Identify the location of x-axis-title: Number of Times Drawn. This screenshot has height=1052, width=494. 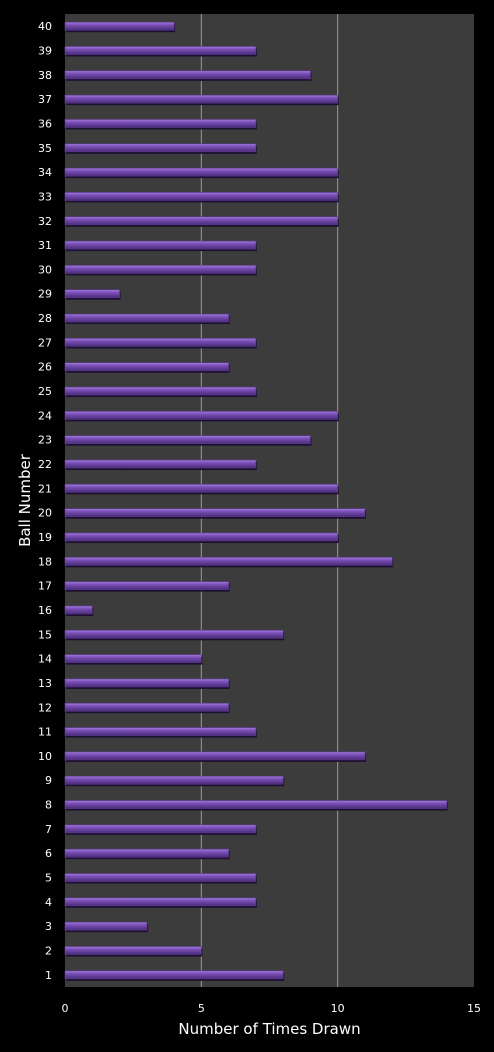
(269, 1029).